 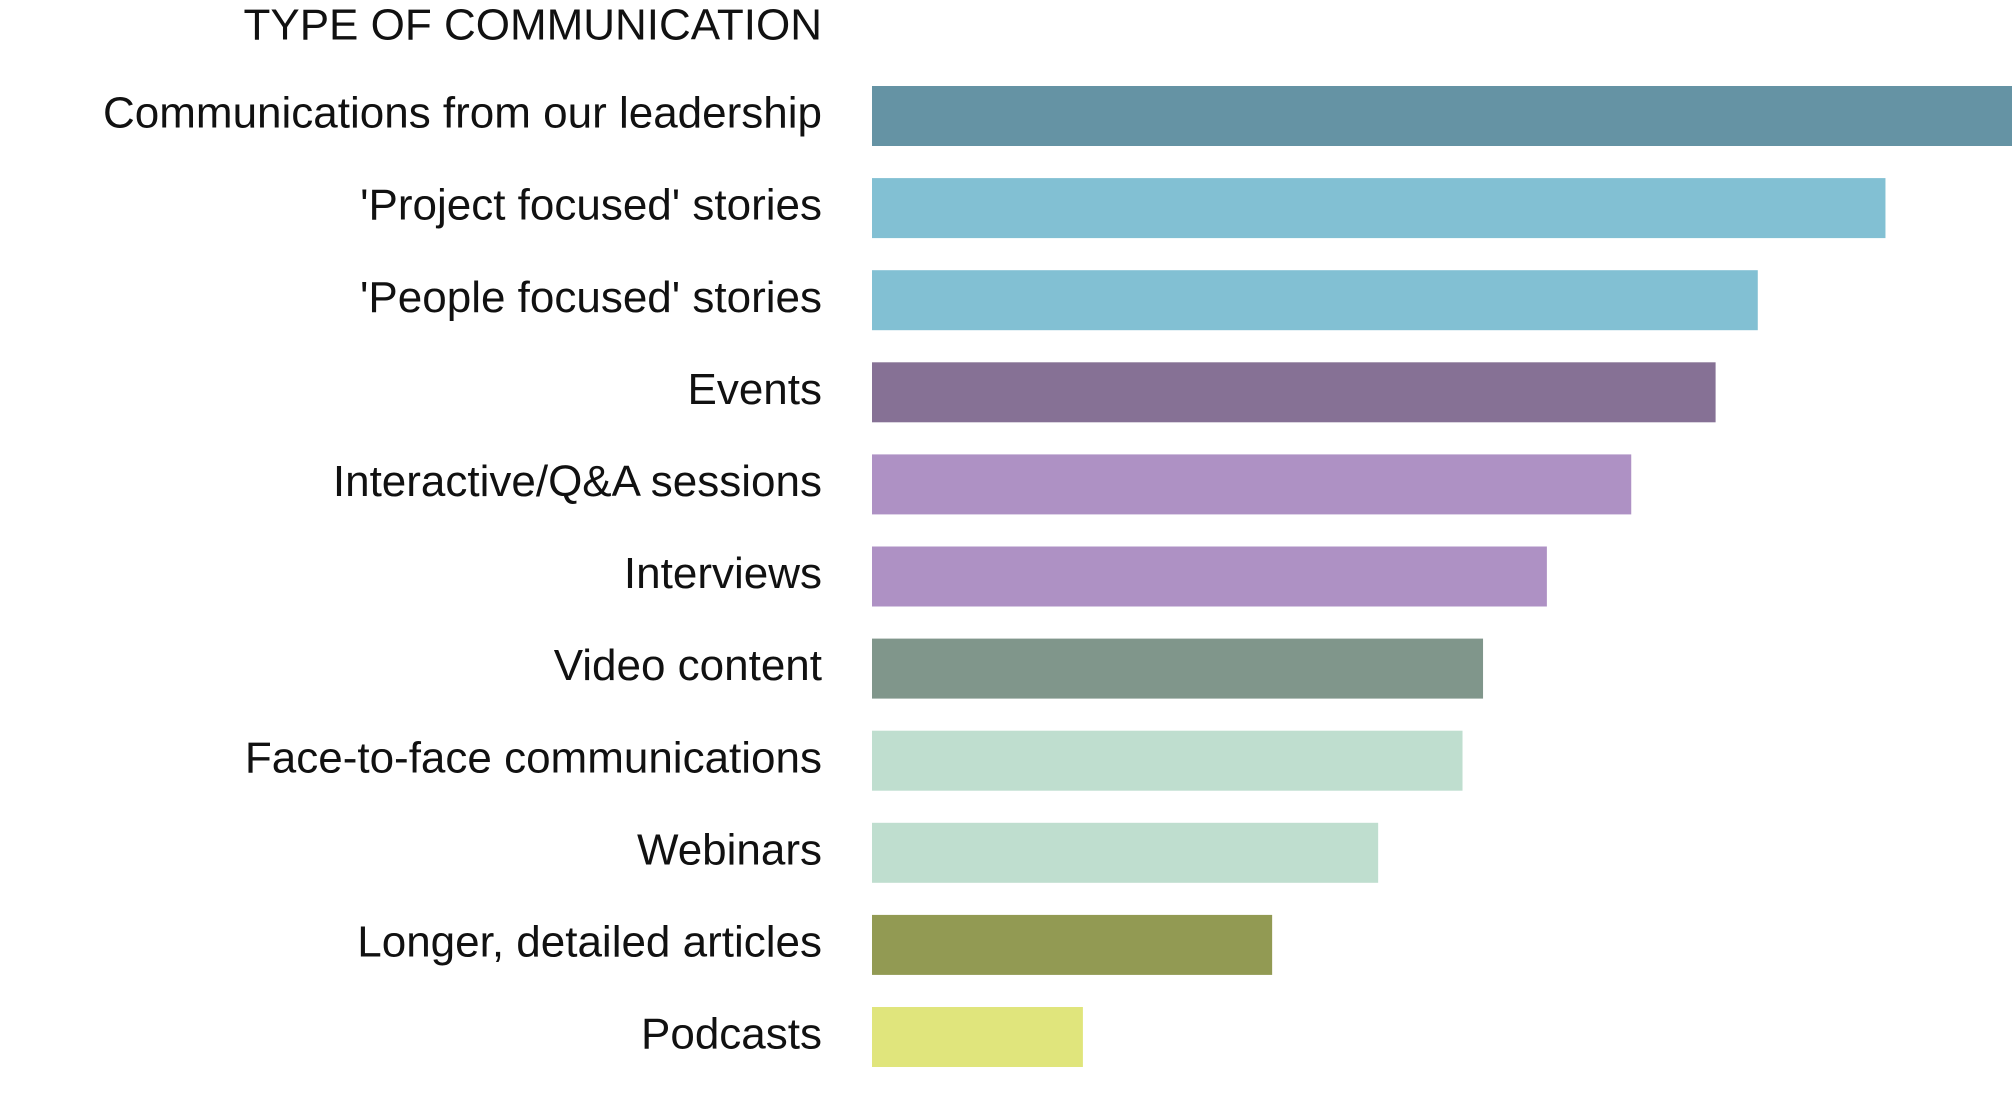 I want to click on category-label: 'People focused' stories, so click(x=591, y=297).